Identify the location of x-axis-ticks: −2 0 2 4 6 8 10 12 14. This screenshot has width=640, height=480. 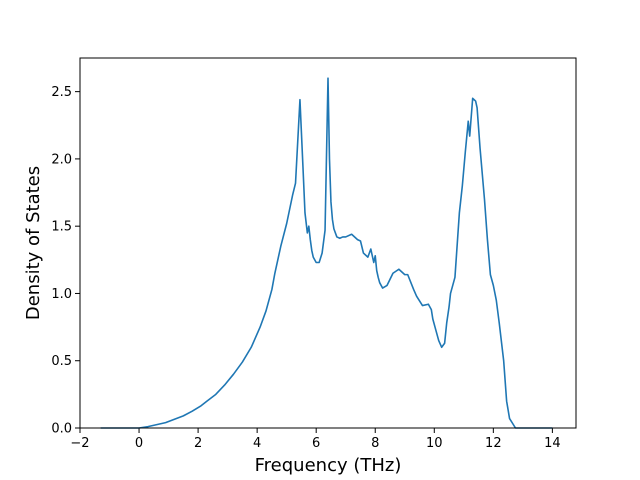
(315, 439).